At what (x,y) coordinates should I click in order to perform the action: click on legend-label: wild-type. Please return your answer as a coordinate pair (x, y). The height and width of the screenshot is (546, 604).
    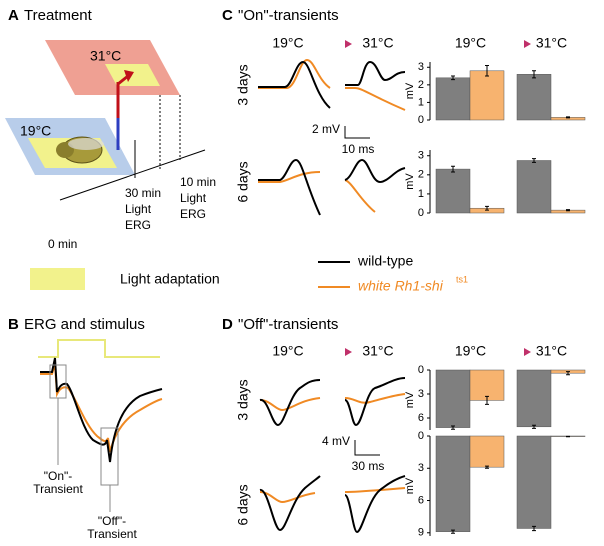
    Looking at the image, I should click on (385, 261).